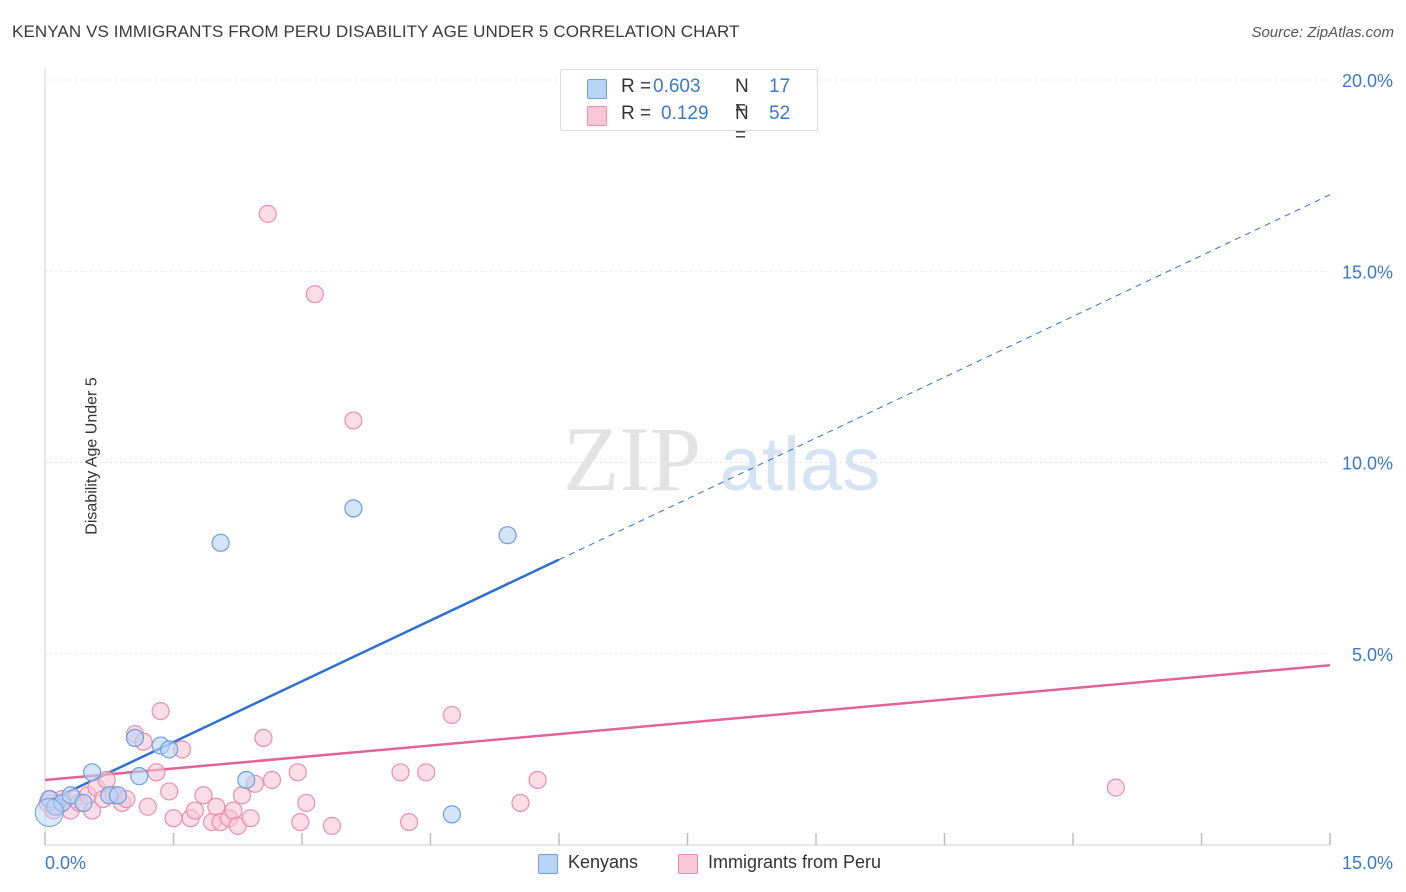 Image resolution: width=1406 pixels, height=892 pixels. Describe the element at coordinates (687, 722) in the screenshot. I see `peru-trend-line` at that location.